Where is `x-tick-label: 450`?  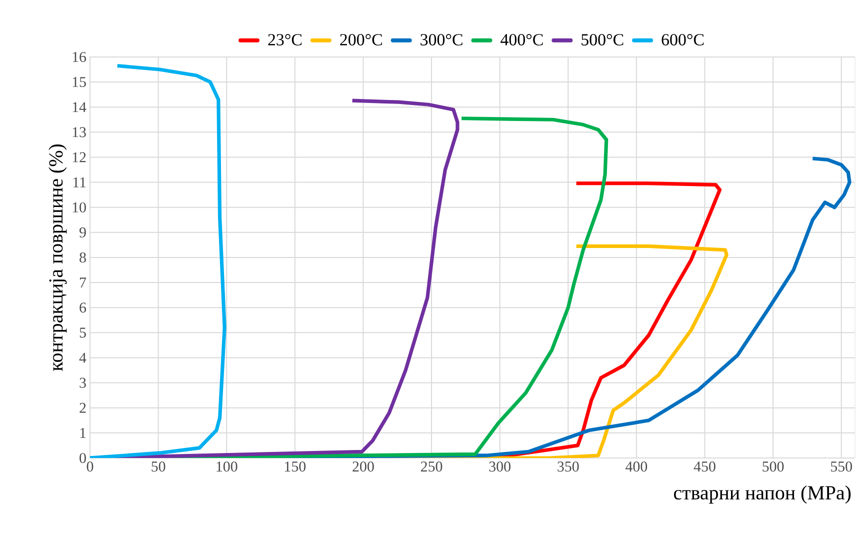 x-tick-label: 450 is located at coordinates (705, 467).